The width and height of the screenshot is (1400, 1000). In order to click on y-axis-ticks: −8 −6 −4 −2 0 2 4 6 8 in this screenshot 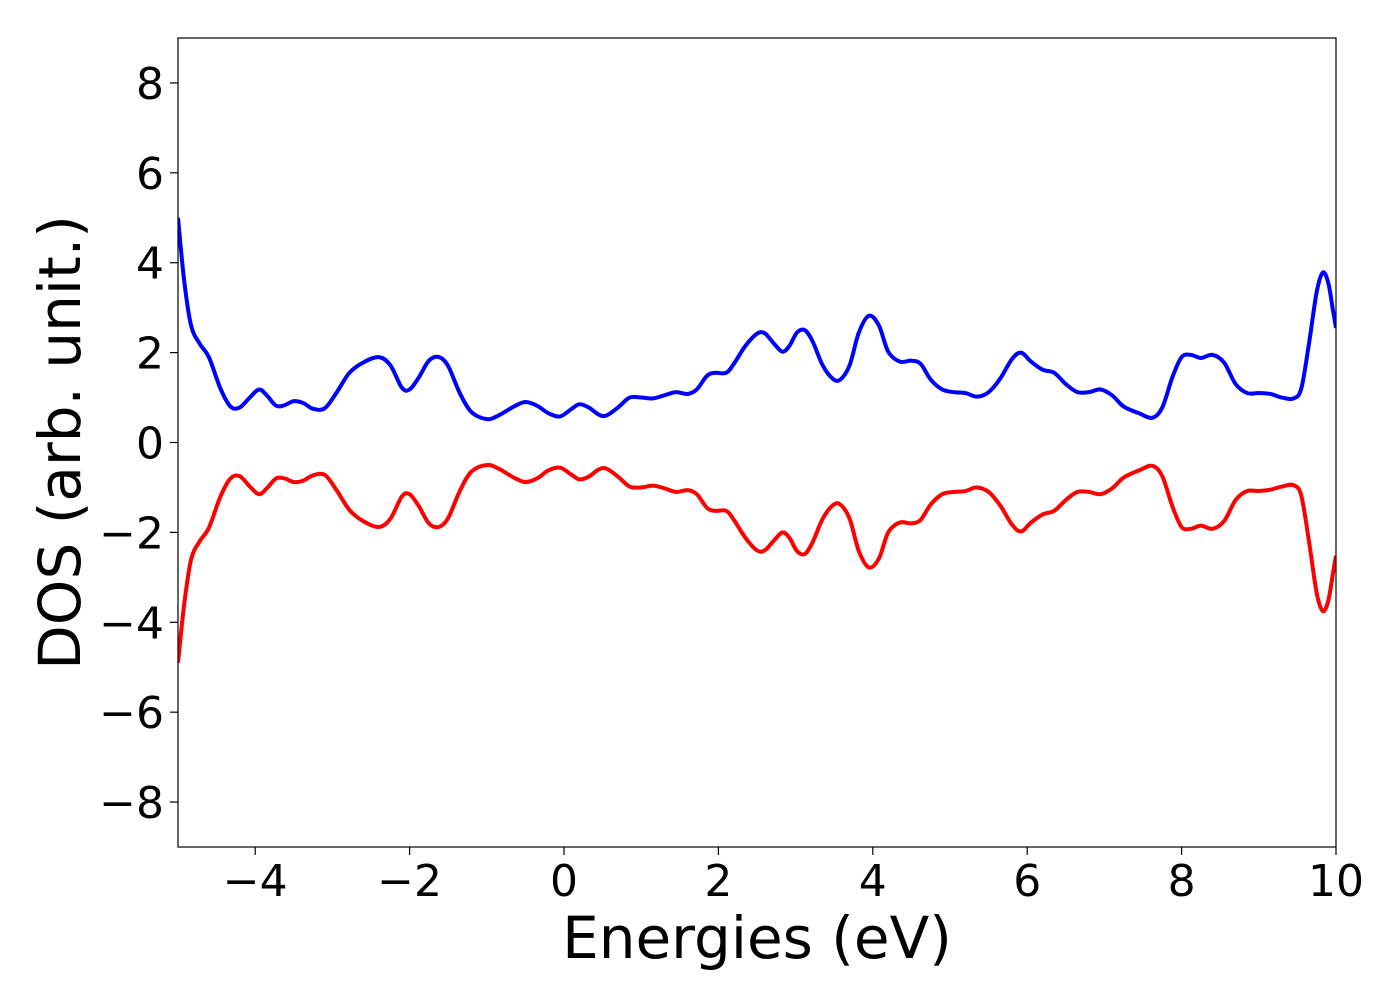, I will do `click(138, 444)`.